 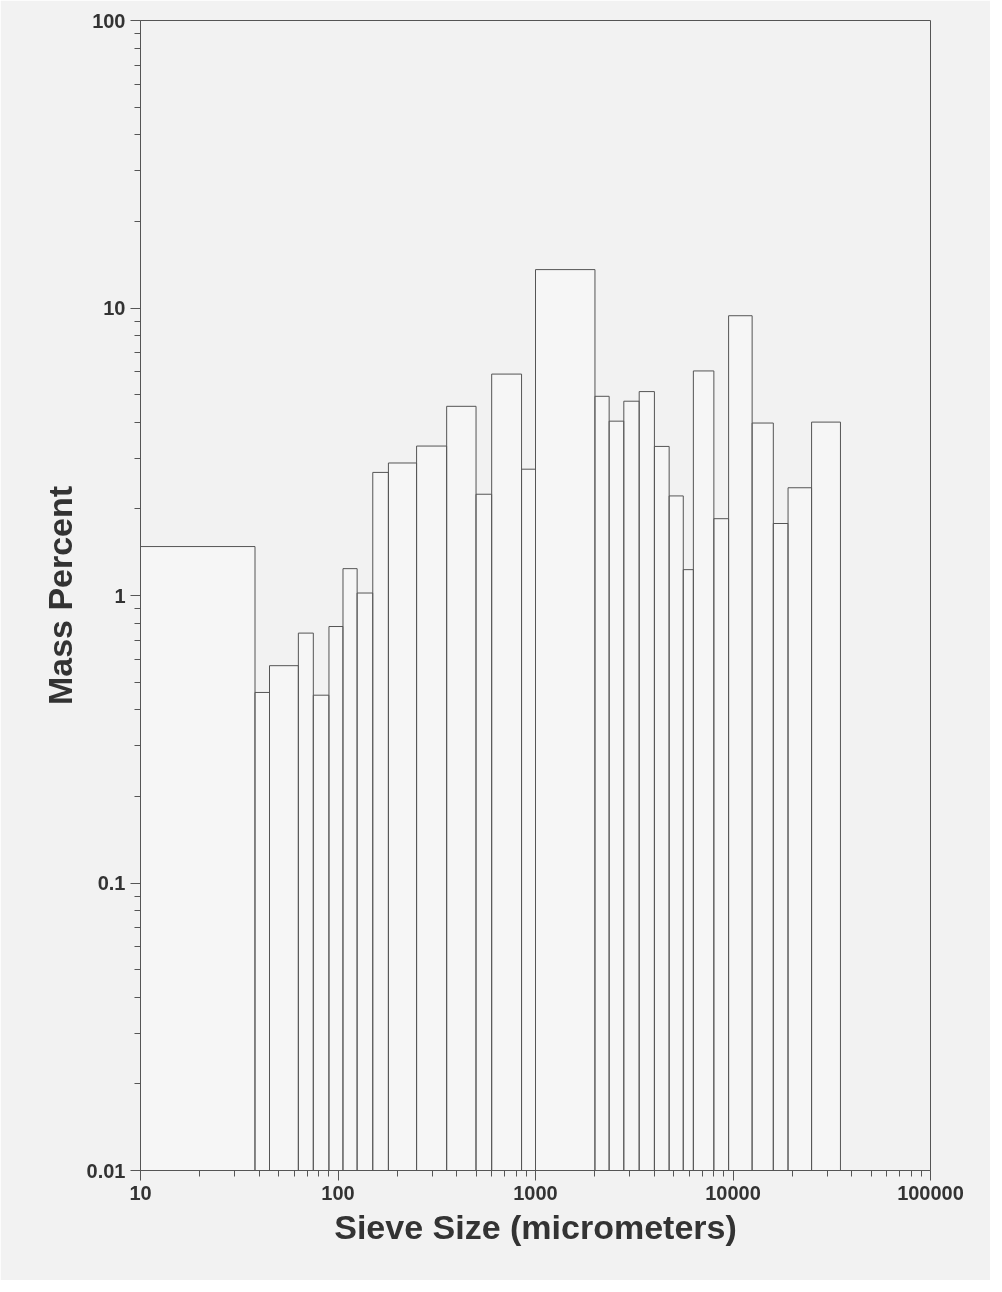 I want to click on x-tick-label: 100, so click(x=338, y=1192).